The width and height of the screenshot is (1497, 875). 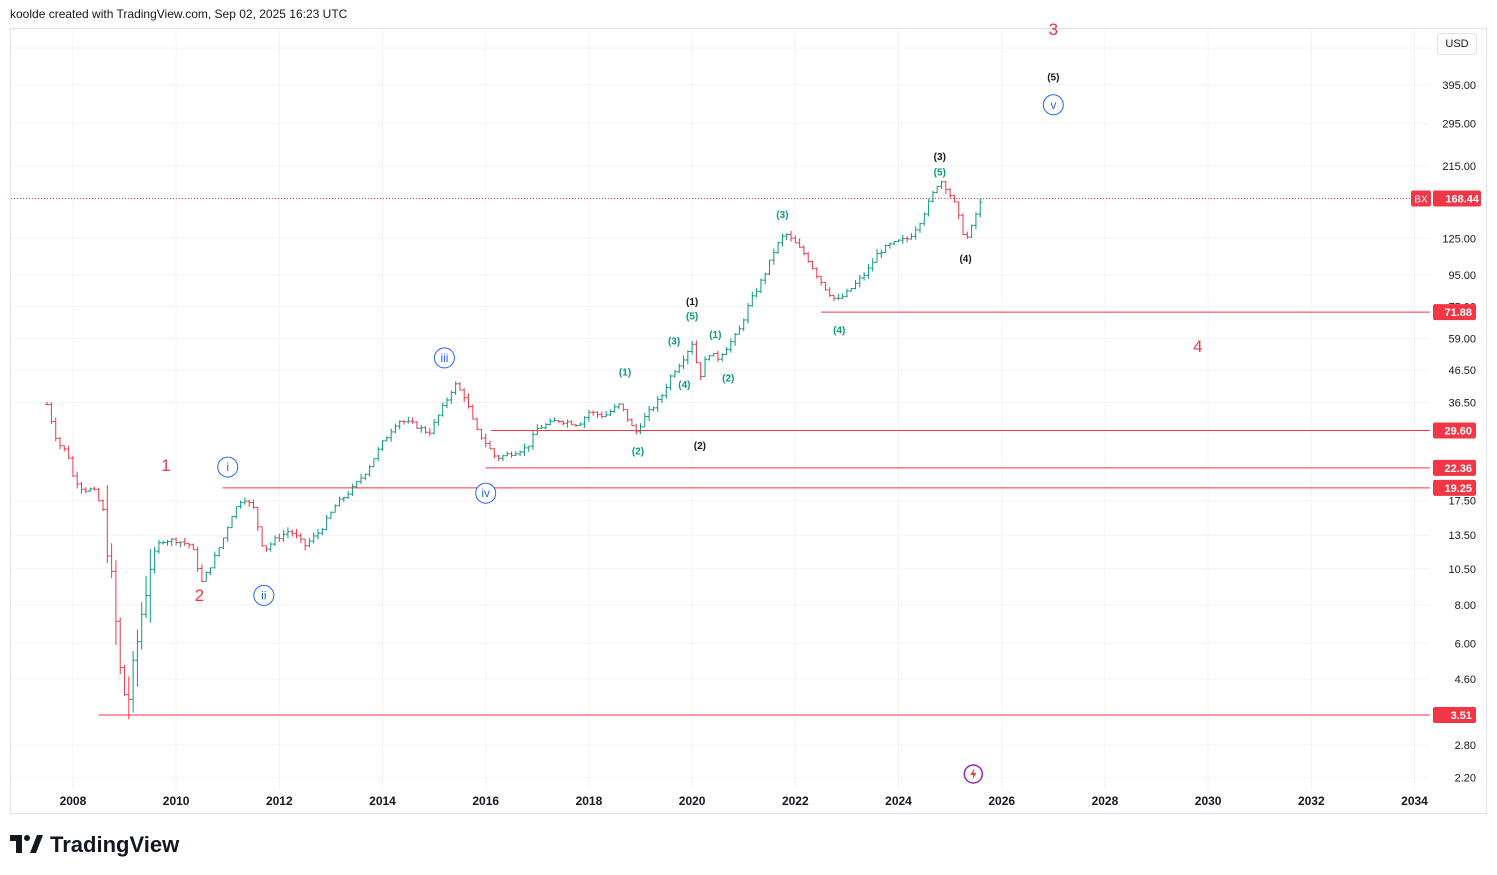 I want to click on symbol-tag, so click(x=1421, y=198).